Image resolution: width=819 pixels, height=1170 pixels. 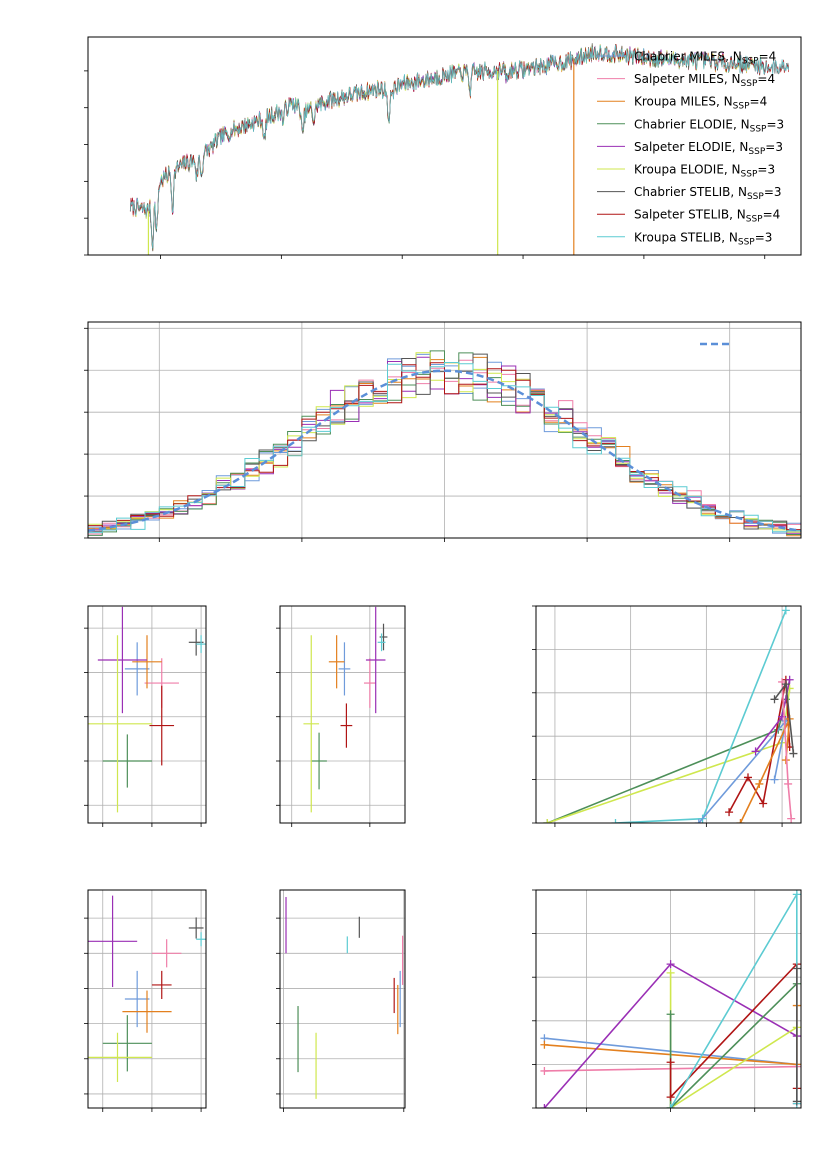 I want to click on legend-label: Kroupa MILES, N, so click(x=683, y=102).